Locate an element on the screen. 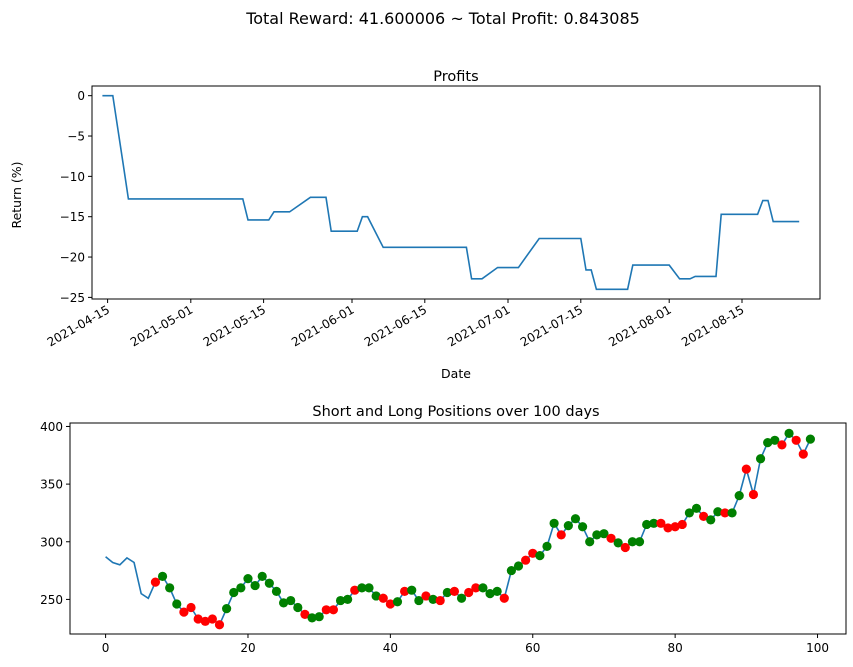 This screenshot has height=667, width=853. positions-y-ticks: 250 300 350 400 is located at coordinates (55, 513).